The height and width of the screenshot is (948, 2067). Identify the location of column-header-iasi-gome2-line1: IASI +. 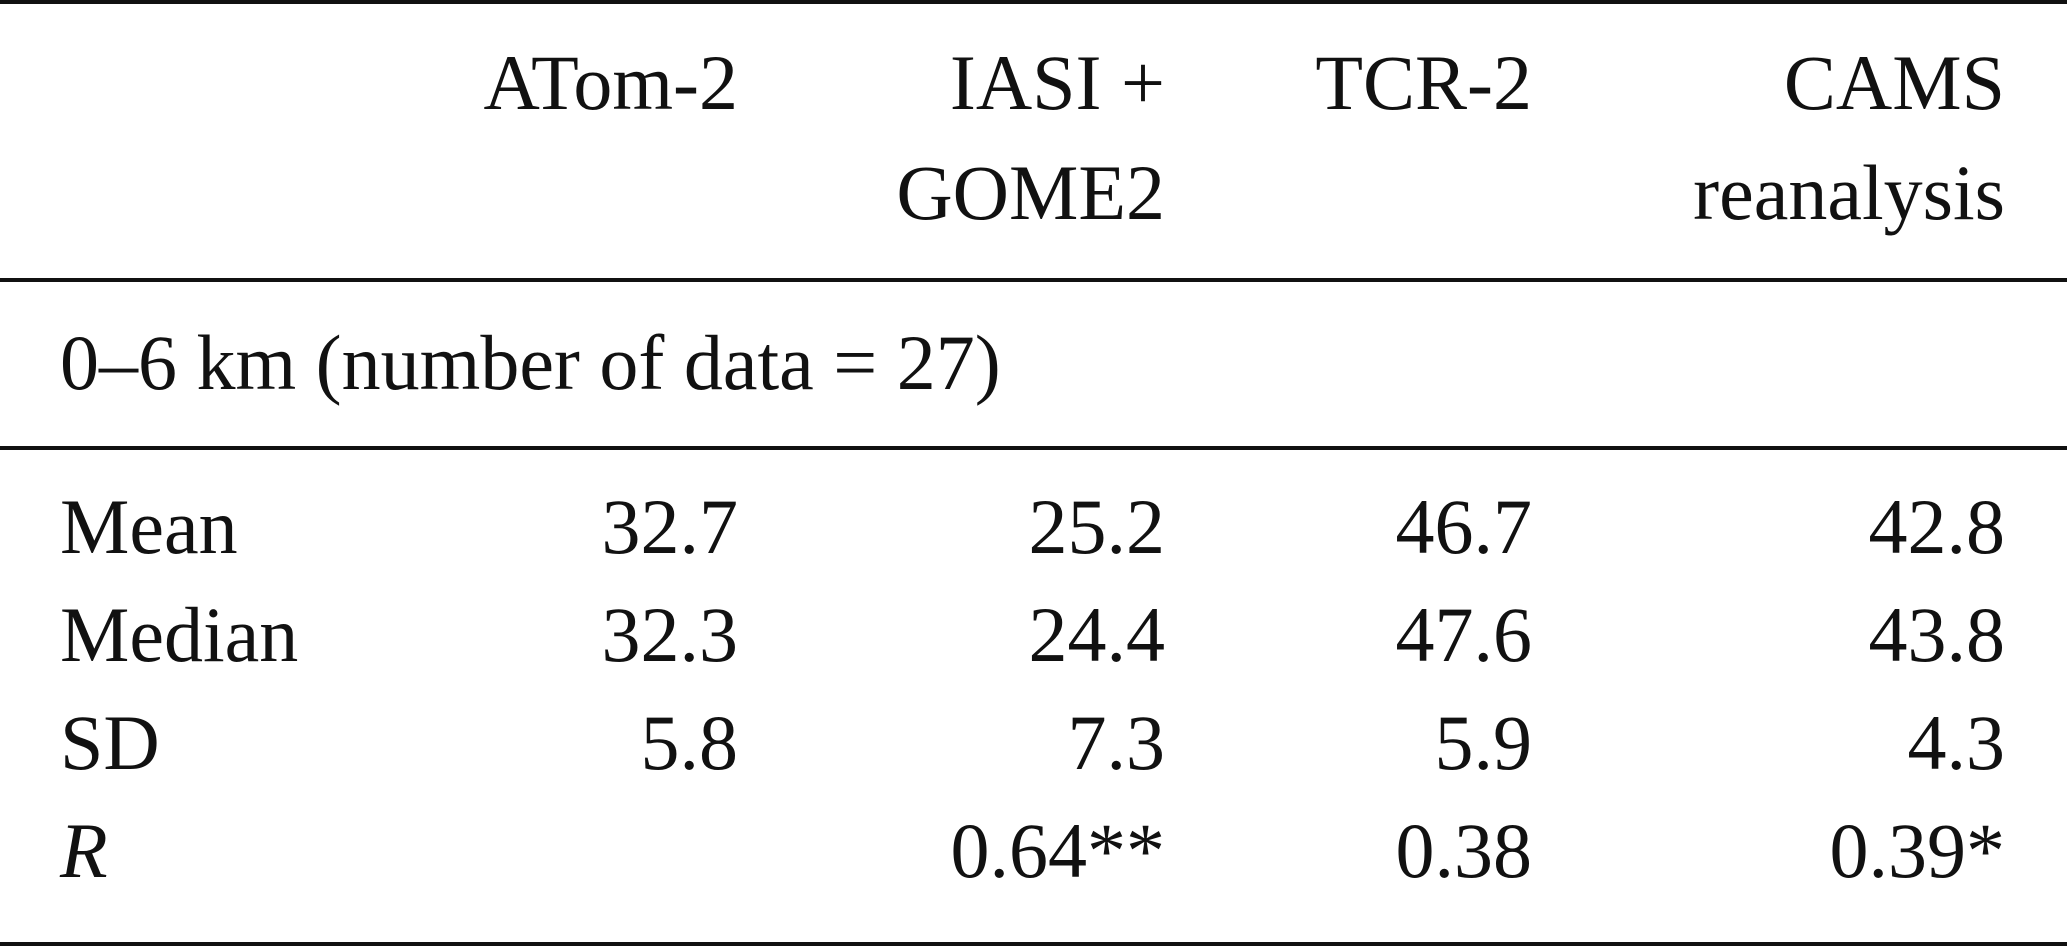
(1057, 82).